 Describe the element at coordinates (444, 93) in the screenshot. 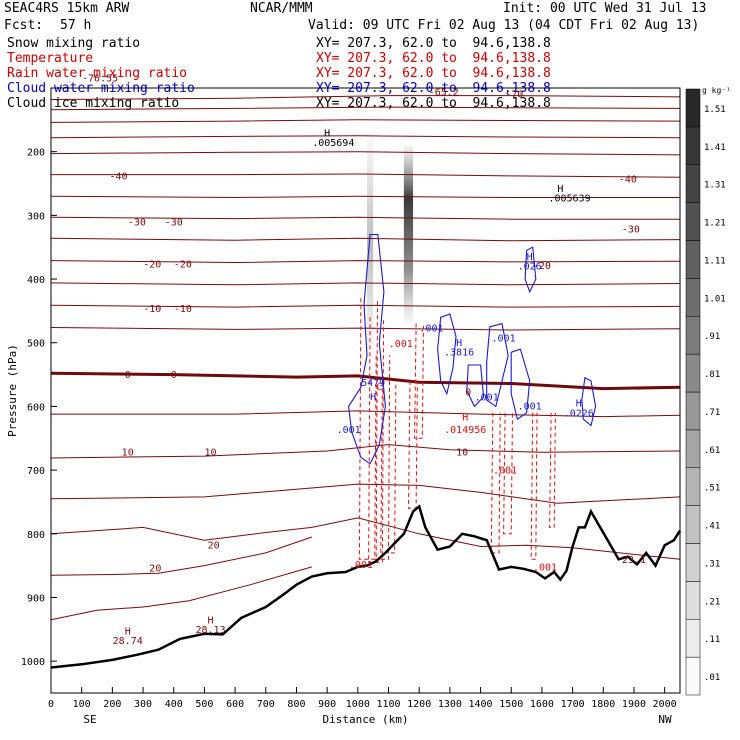

I see `temperature-label: -65.2` at that location.